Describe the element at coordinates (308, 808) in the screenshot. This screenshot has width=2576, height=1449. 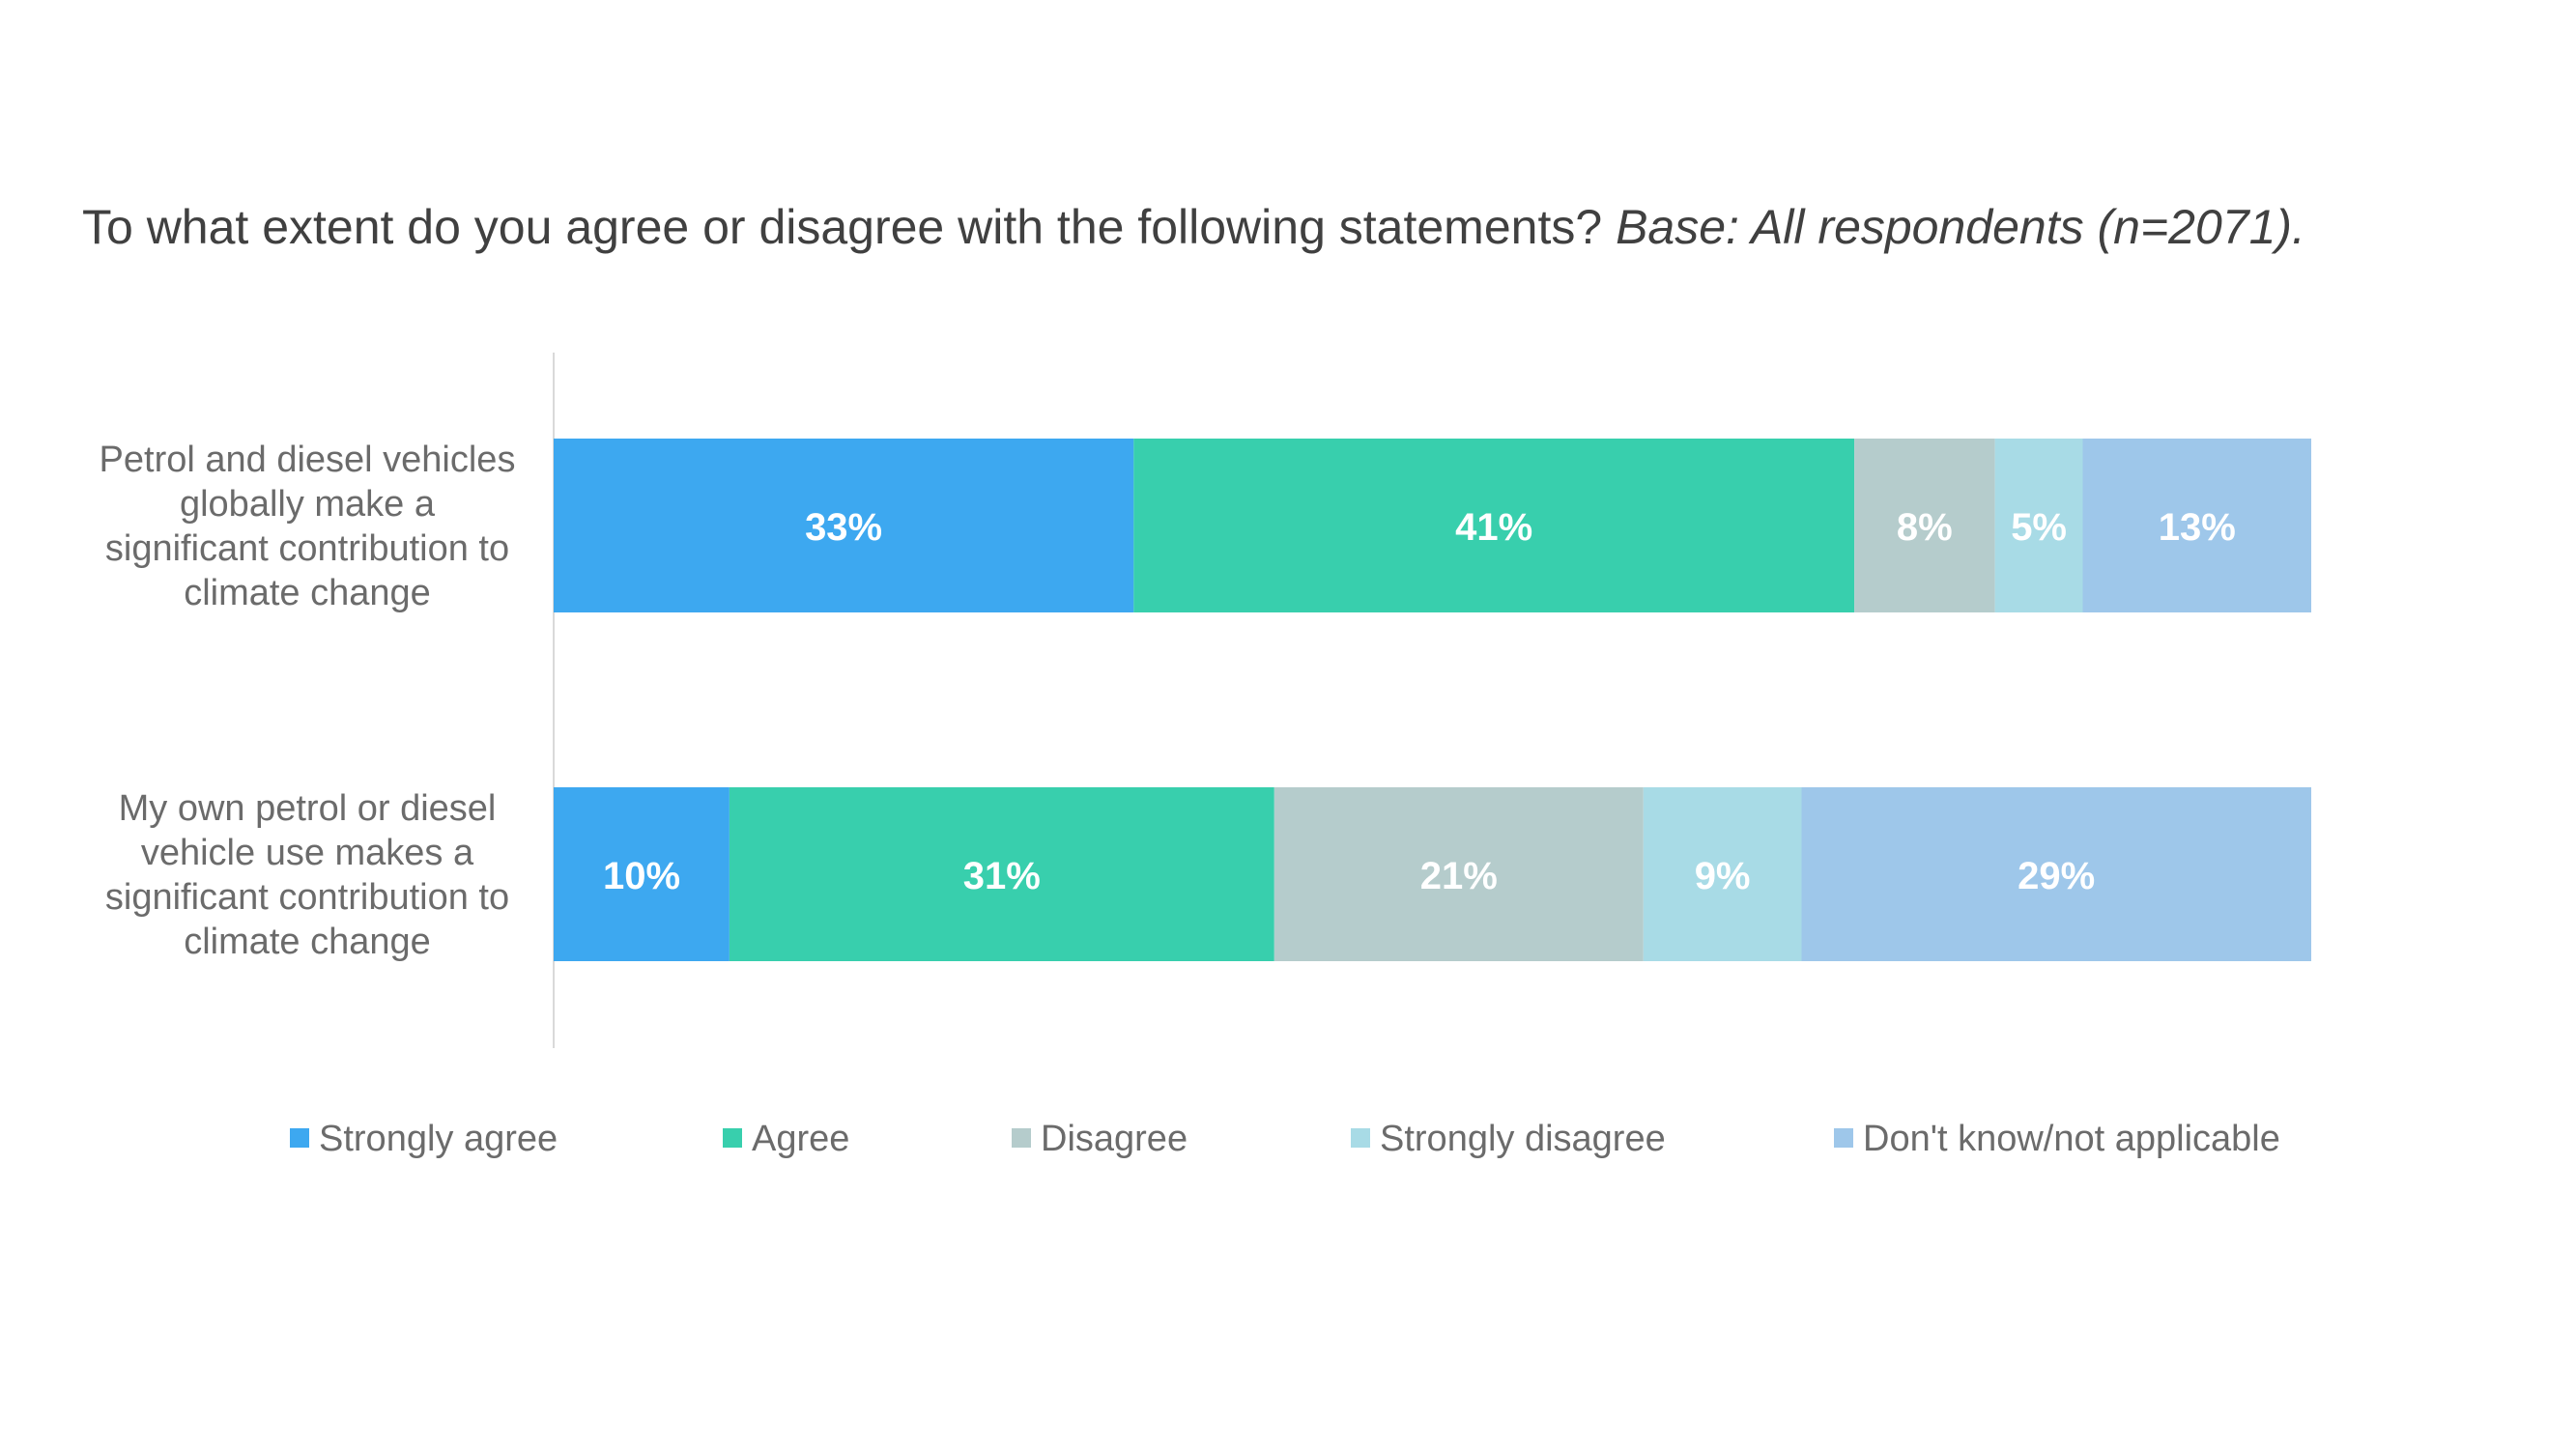
I see `category-label-line: My own petrol or diesel` at that location.